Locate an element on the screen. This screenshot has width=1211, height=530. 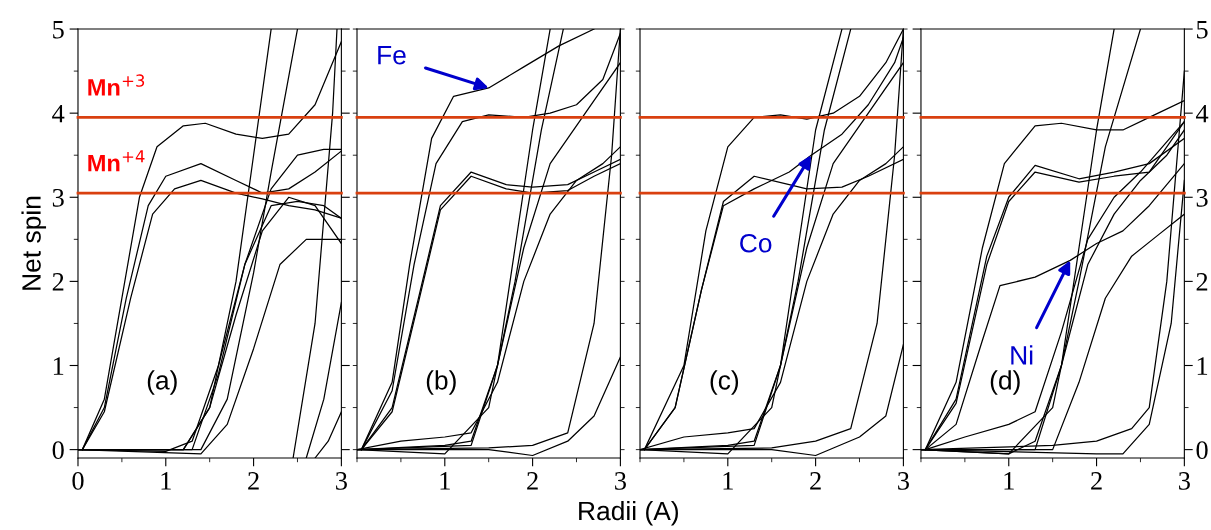
ref-line-label: Mn$^{+4}$ is located at coordinates (116, 161).